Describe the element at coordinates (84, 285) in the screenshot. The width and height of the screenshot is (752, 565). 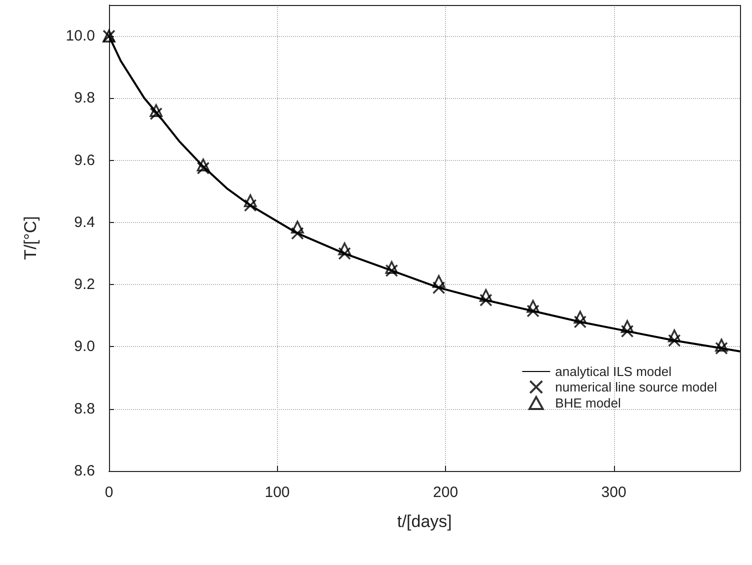
I see `y-tick-label: 9.2` at that location.